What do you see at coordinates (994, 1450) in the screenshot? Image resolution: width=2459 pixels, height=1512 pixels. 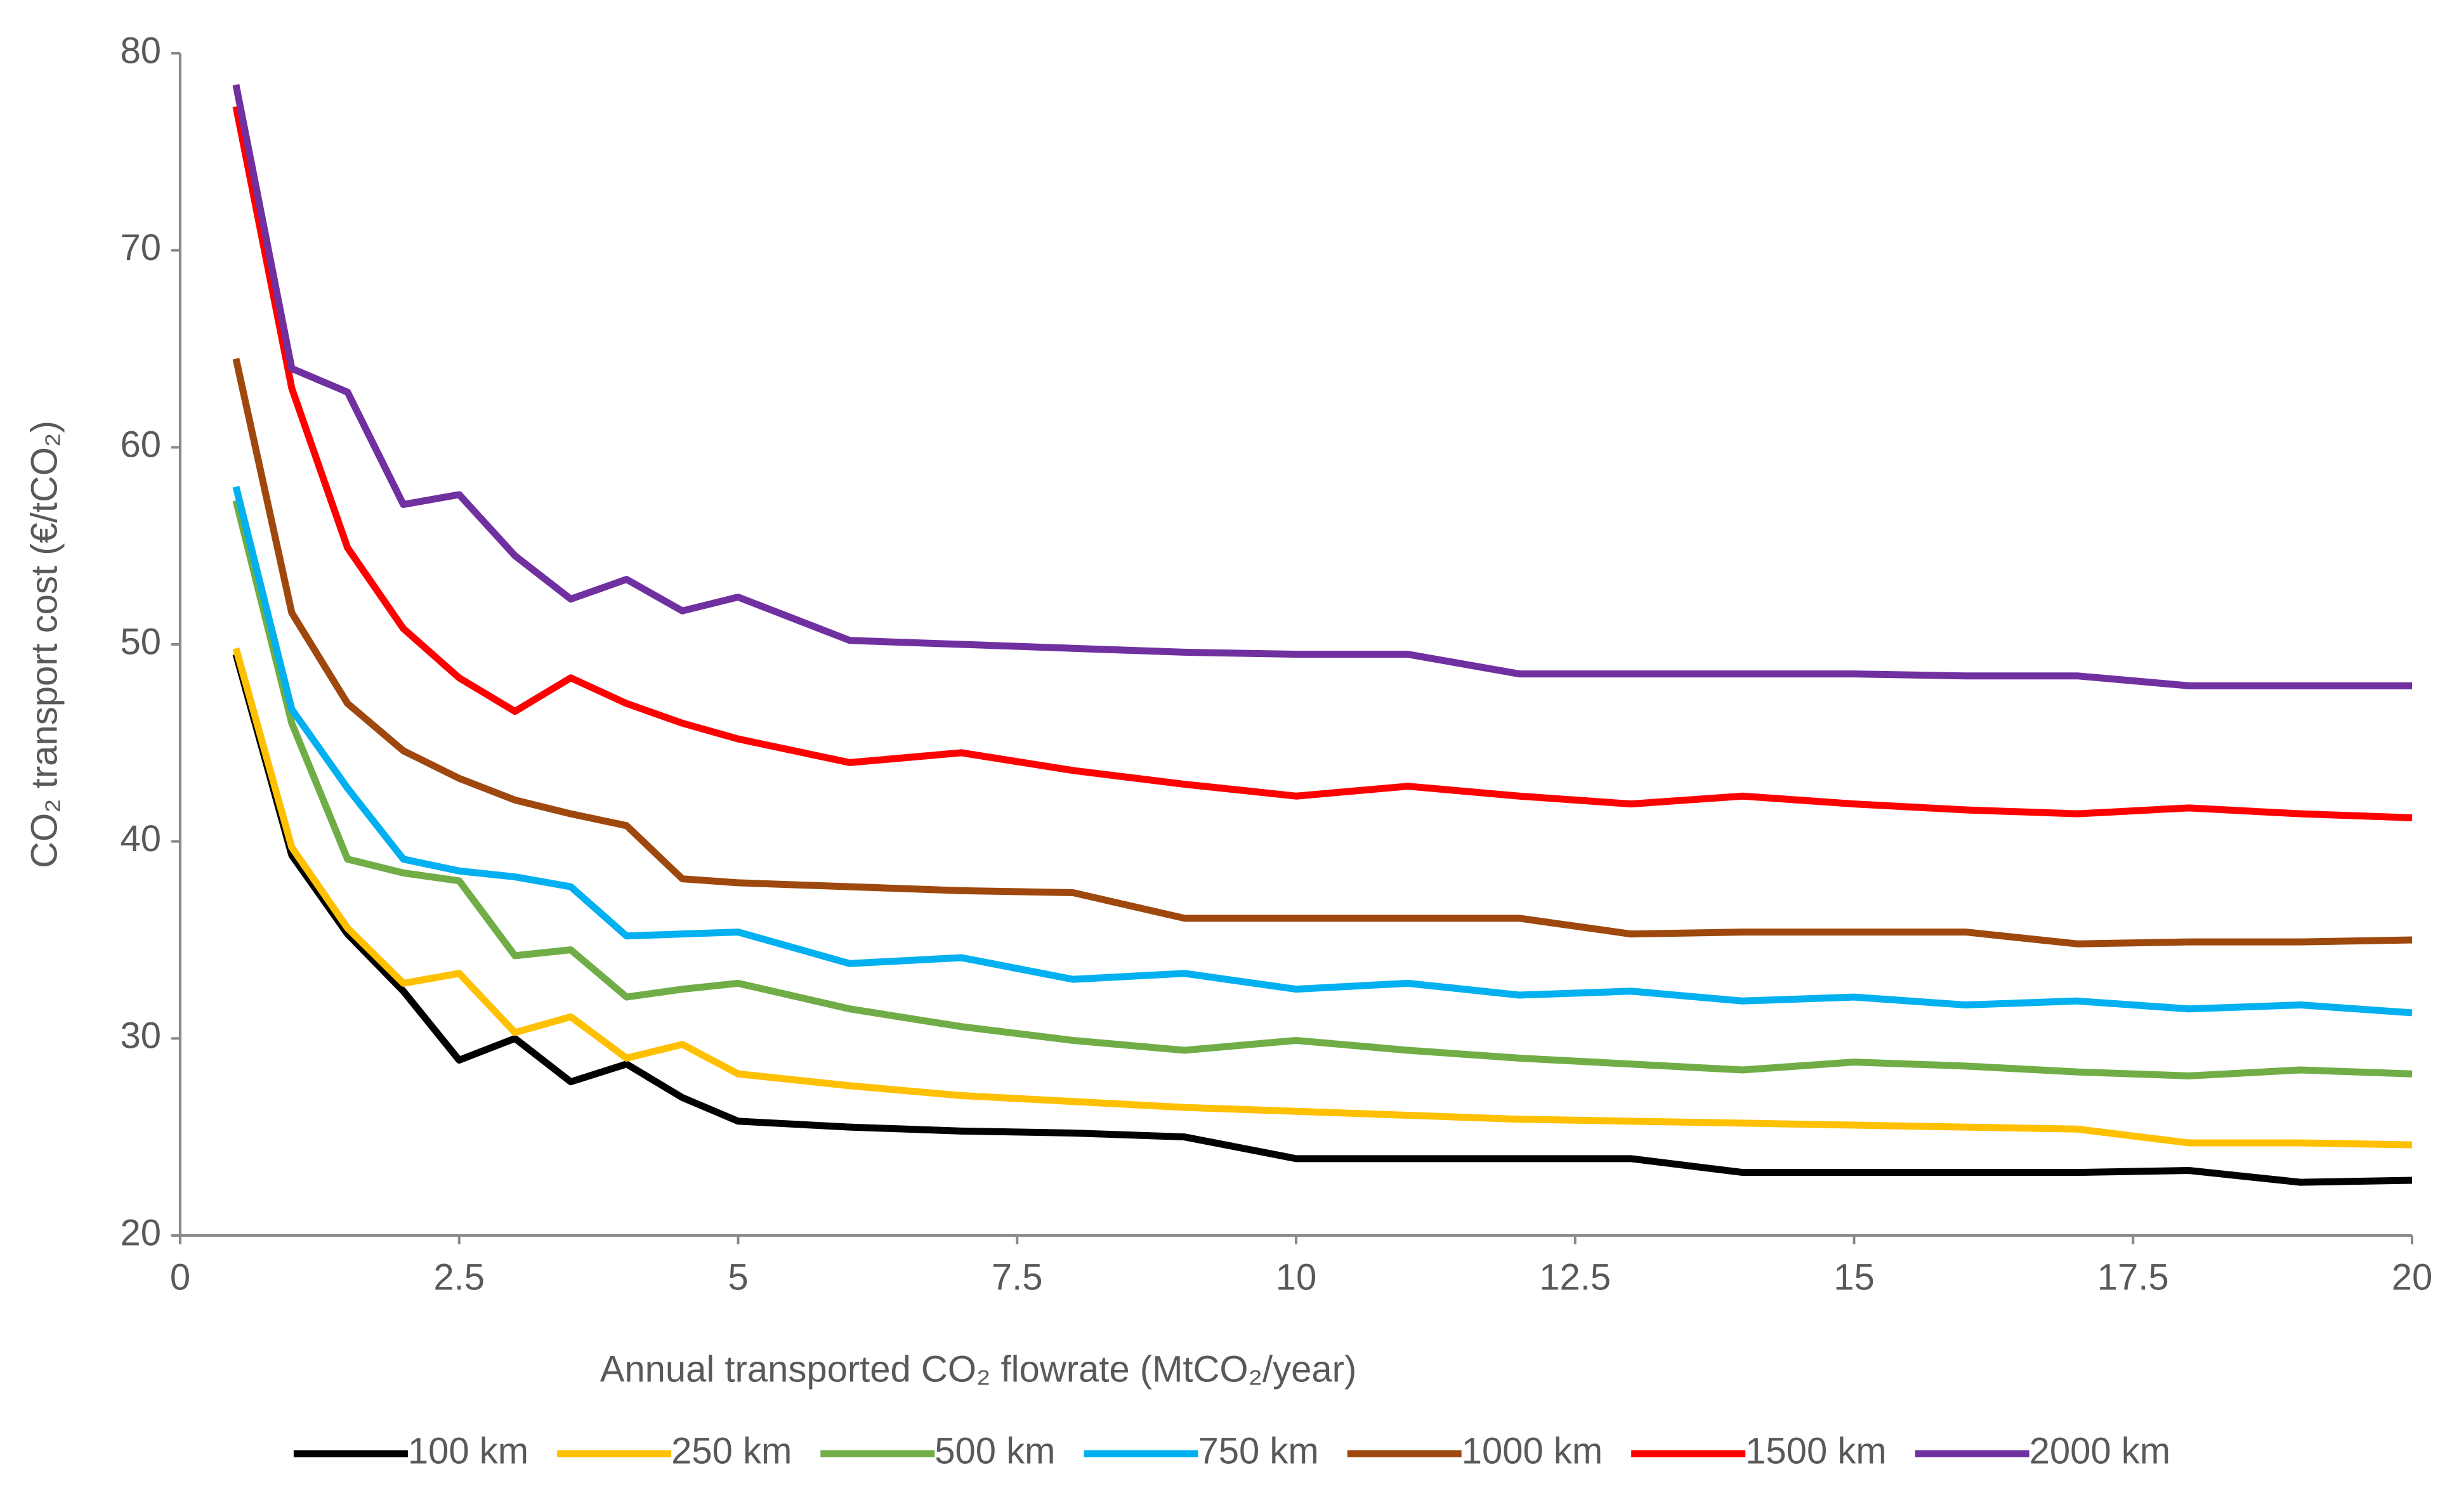 I see `legend-label: 500 km` at bounding box center [994, 1450].